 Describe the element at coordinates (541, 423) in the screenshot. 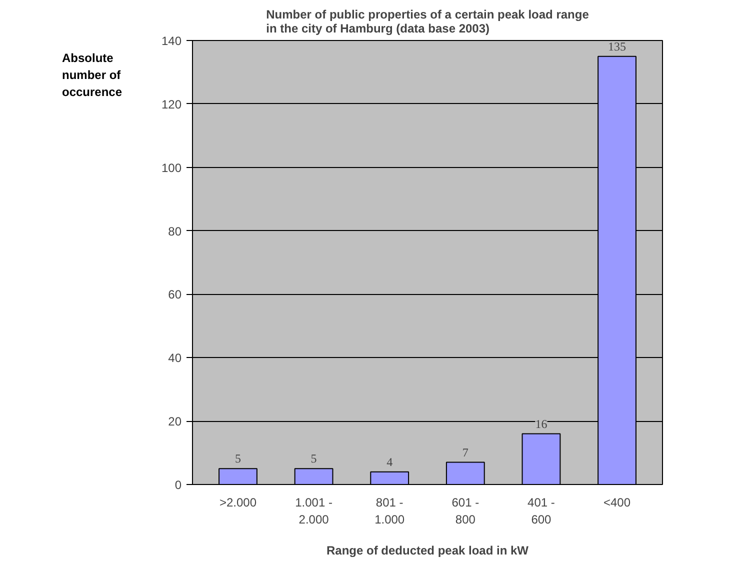

I see `data-label: 16` at that location.